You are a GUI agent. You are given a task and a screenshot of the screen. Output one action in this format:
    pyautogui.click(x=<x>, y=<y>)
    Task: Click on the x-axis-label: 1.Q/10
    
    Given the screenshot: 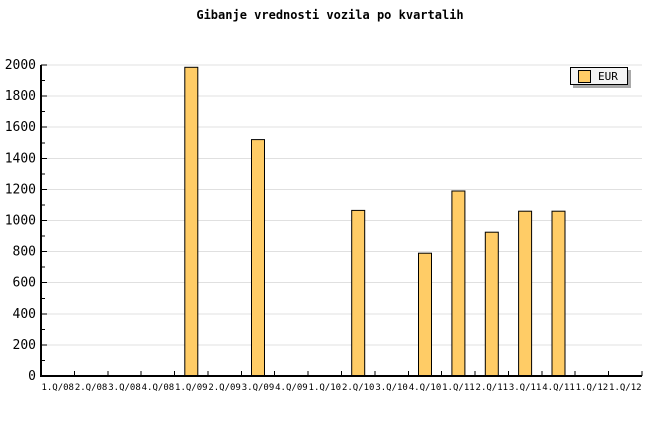 What is the action you would take?
    pyautogui.click(x=325, y=388)
    